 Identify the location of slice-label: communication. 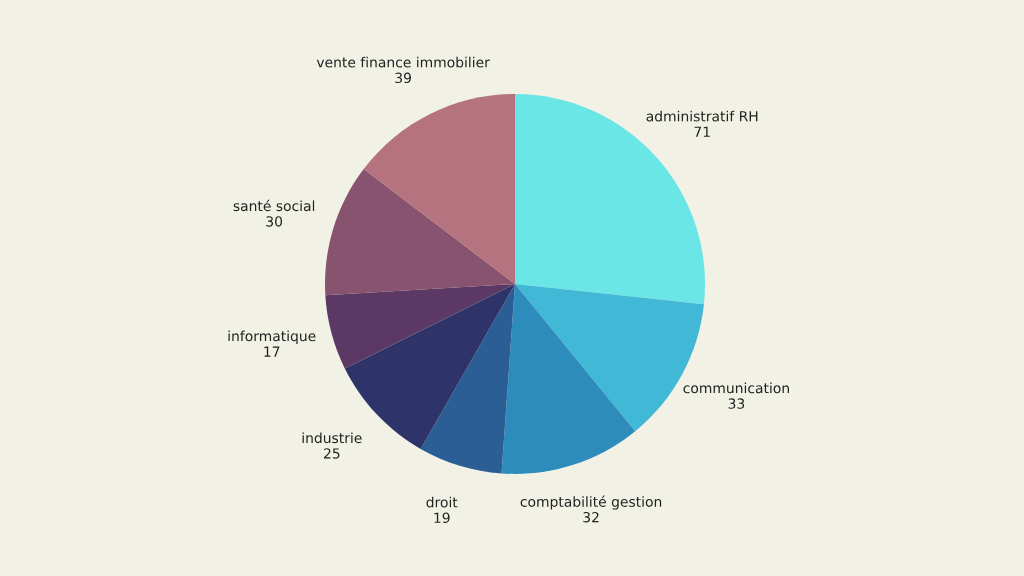
(736, 388).